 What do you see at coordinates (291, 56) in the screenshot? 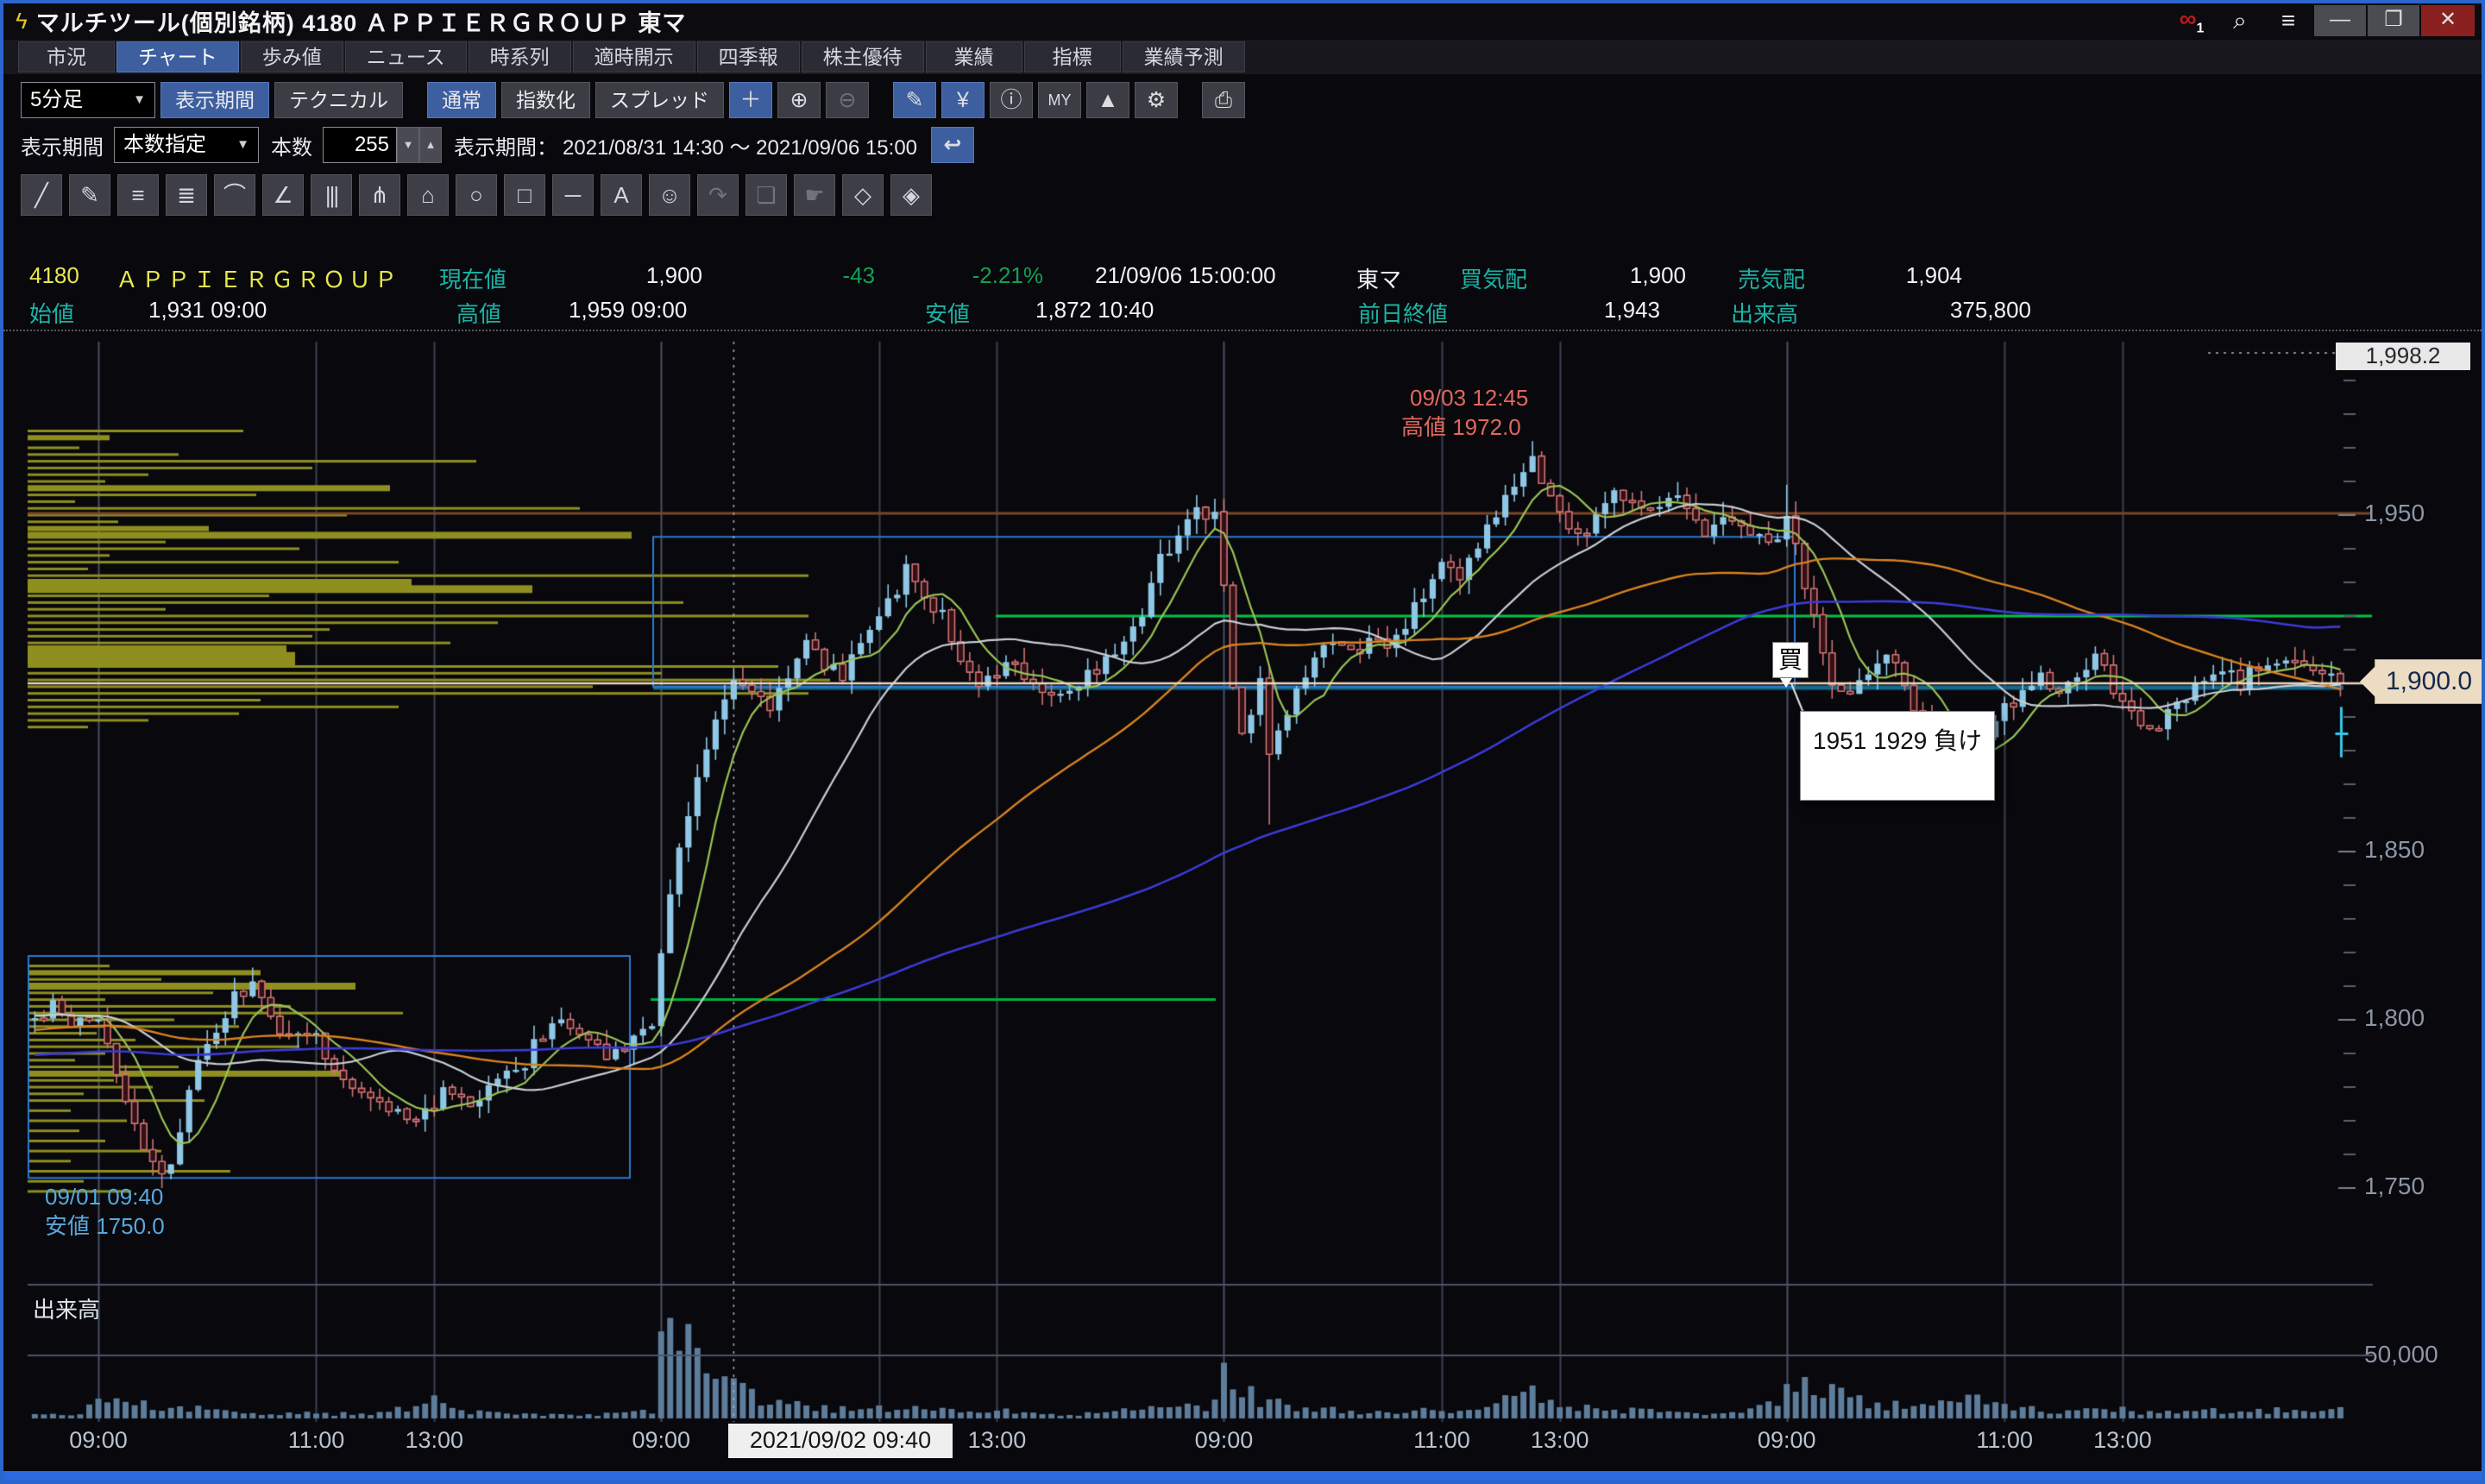
I see `tab-歩み値: 歩み値` at bounding box center [291, 56].